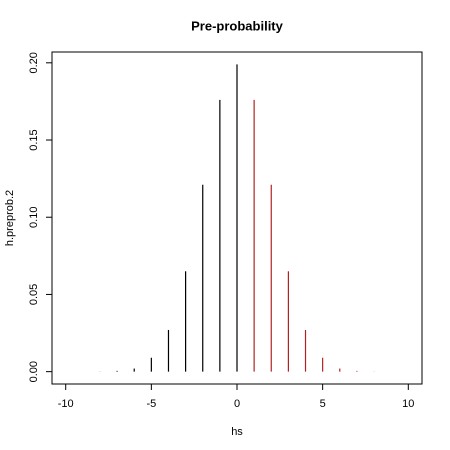  Describe the element at coordinates (237, 404) in the screenshot. I see `x-tick-label: 0` at that location.